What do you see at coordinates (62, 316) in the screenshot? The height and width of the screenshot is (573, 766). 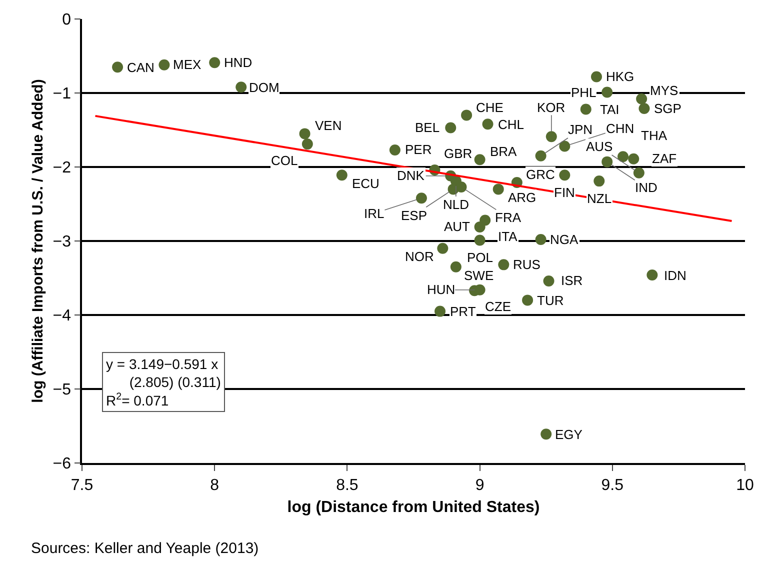 I see `y-tick-label: −4` at bounding box center [62, 316].